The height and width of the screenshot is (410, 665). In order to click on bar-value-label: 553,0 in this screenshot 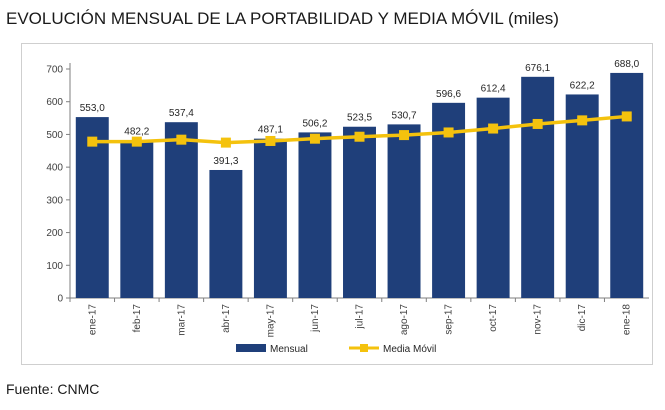, I will do `click(92, 108)`.